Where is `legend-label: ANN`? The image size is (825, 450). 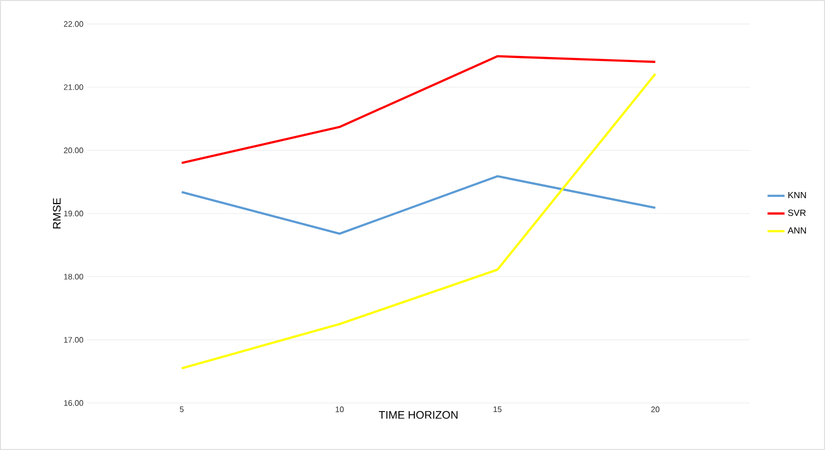
legend-label: ANN is located at coordinates (797, 230).